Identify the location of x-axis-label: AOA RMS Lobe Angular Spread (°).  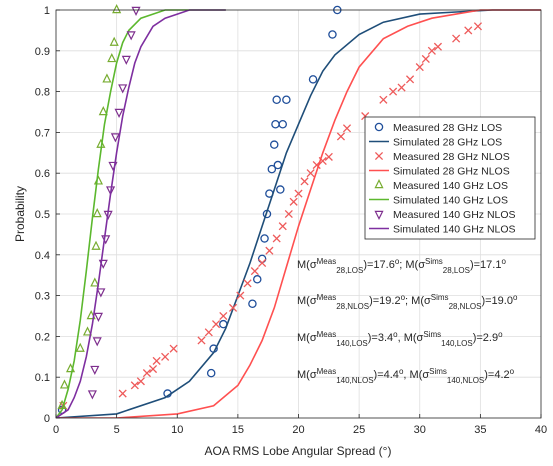
(298, 451).